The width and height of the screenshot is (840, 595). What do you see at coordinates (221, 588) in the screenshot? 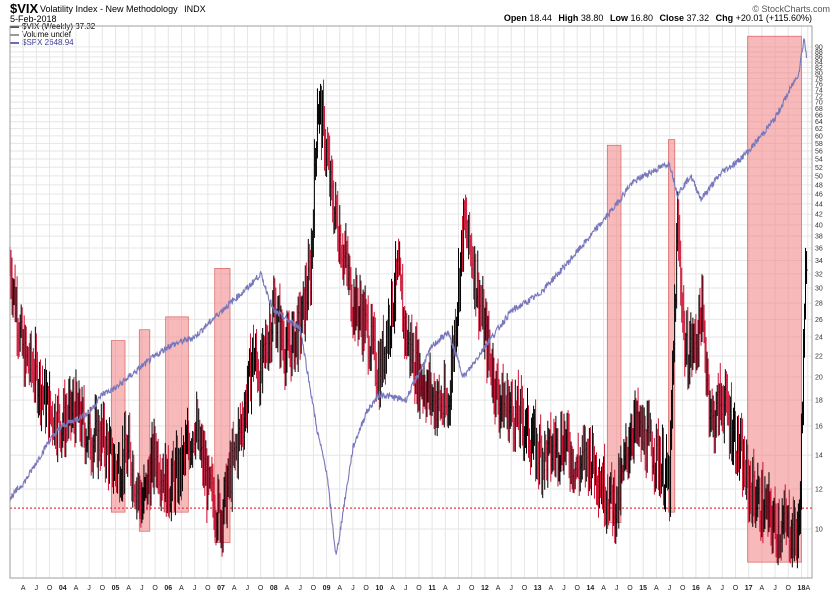
I see `x-tick-label: 07` at bounding box center [221, 588].